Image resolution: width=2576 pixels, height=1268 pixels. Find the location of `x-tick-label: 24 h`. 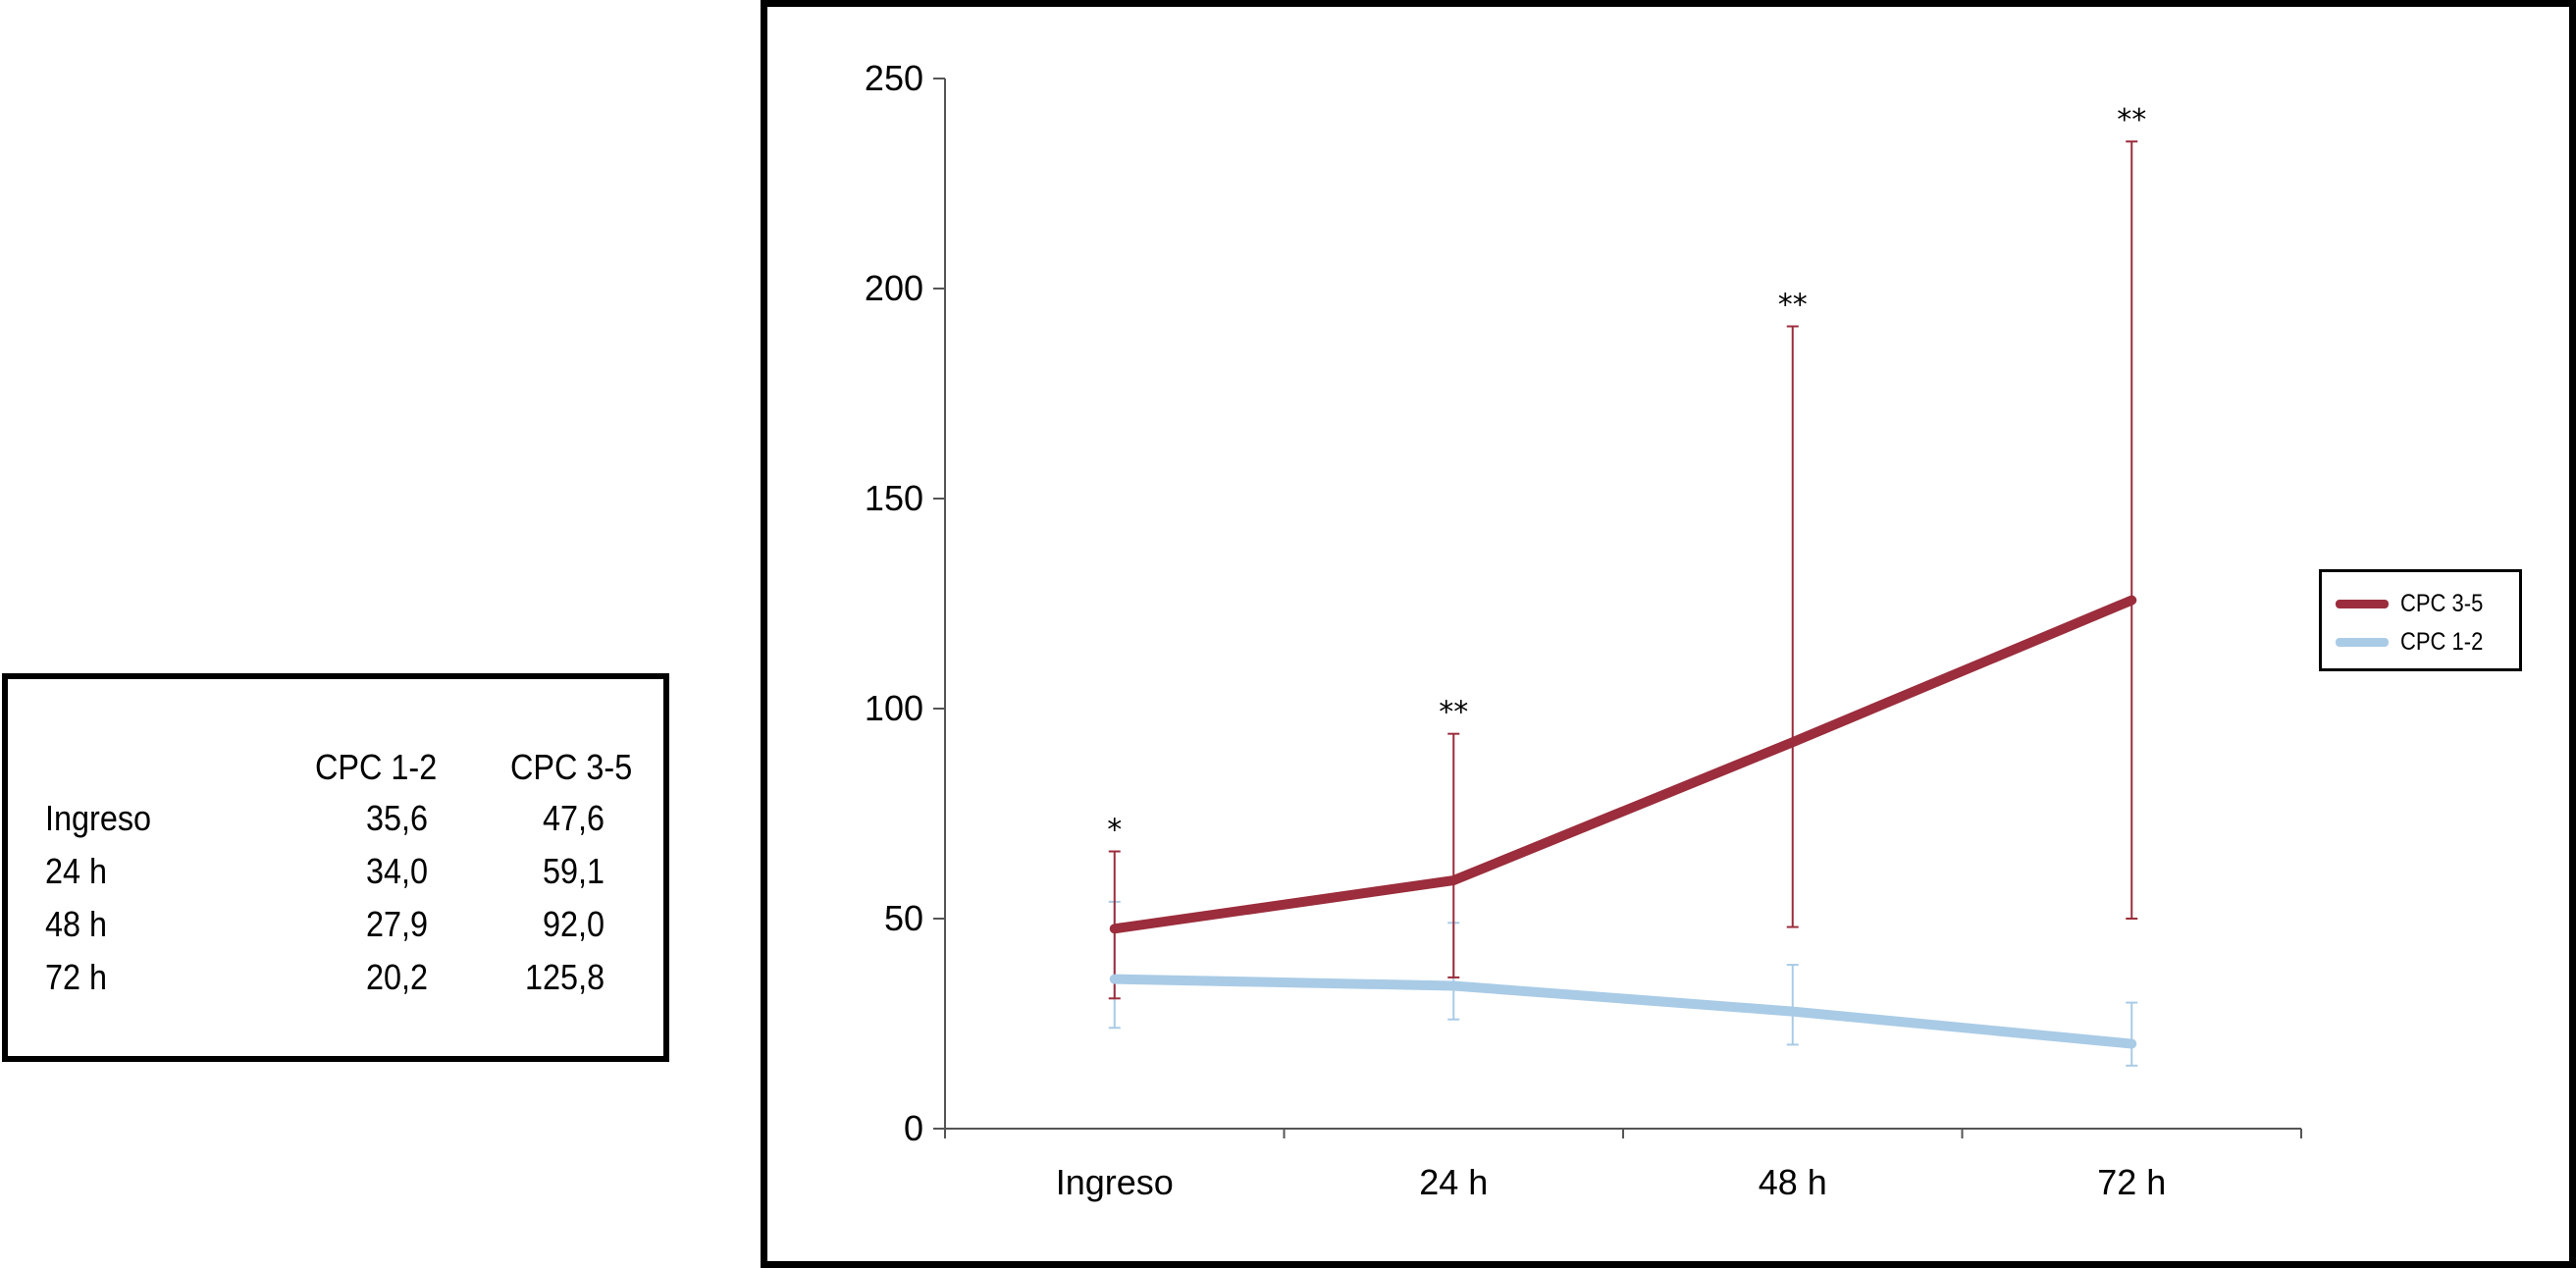

x-tick-label: 24 h is located at coordinates (1453, 1182).